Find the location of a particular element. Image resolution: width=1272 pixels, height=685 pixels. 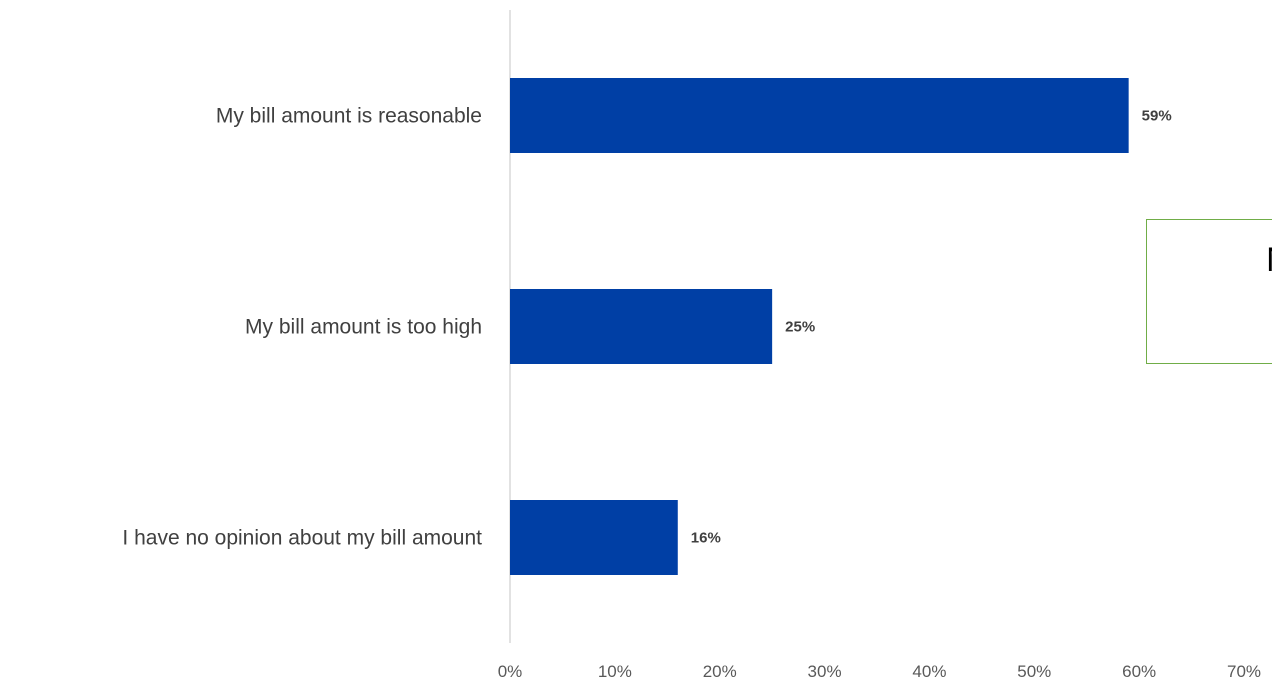

x-tick-label: 40% is located at coordinates (929, 671).